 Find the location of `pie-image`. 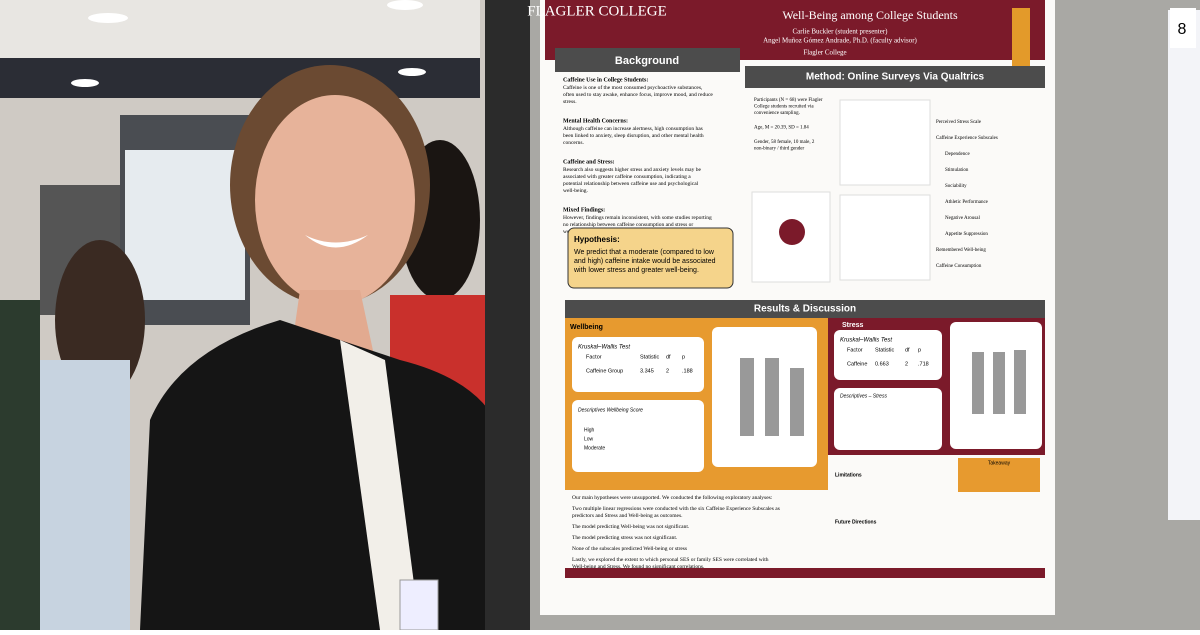

pie-image is located at coordinates (792, 232).